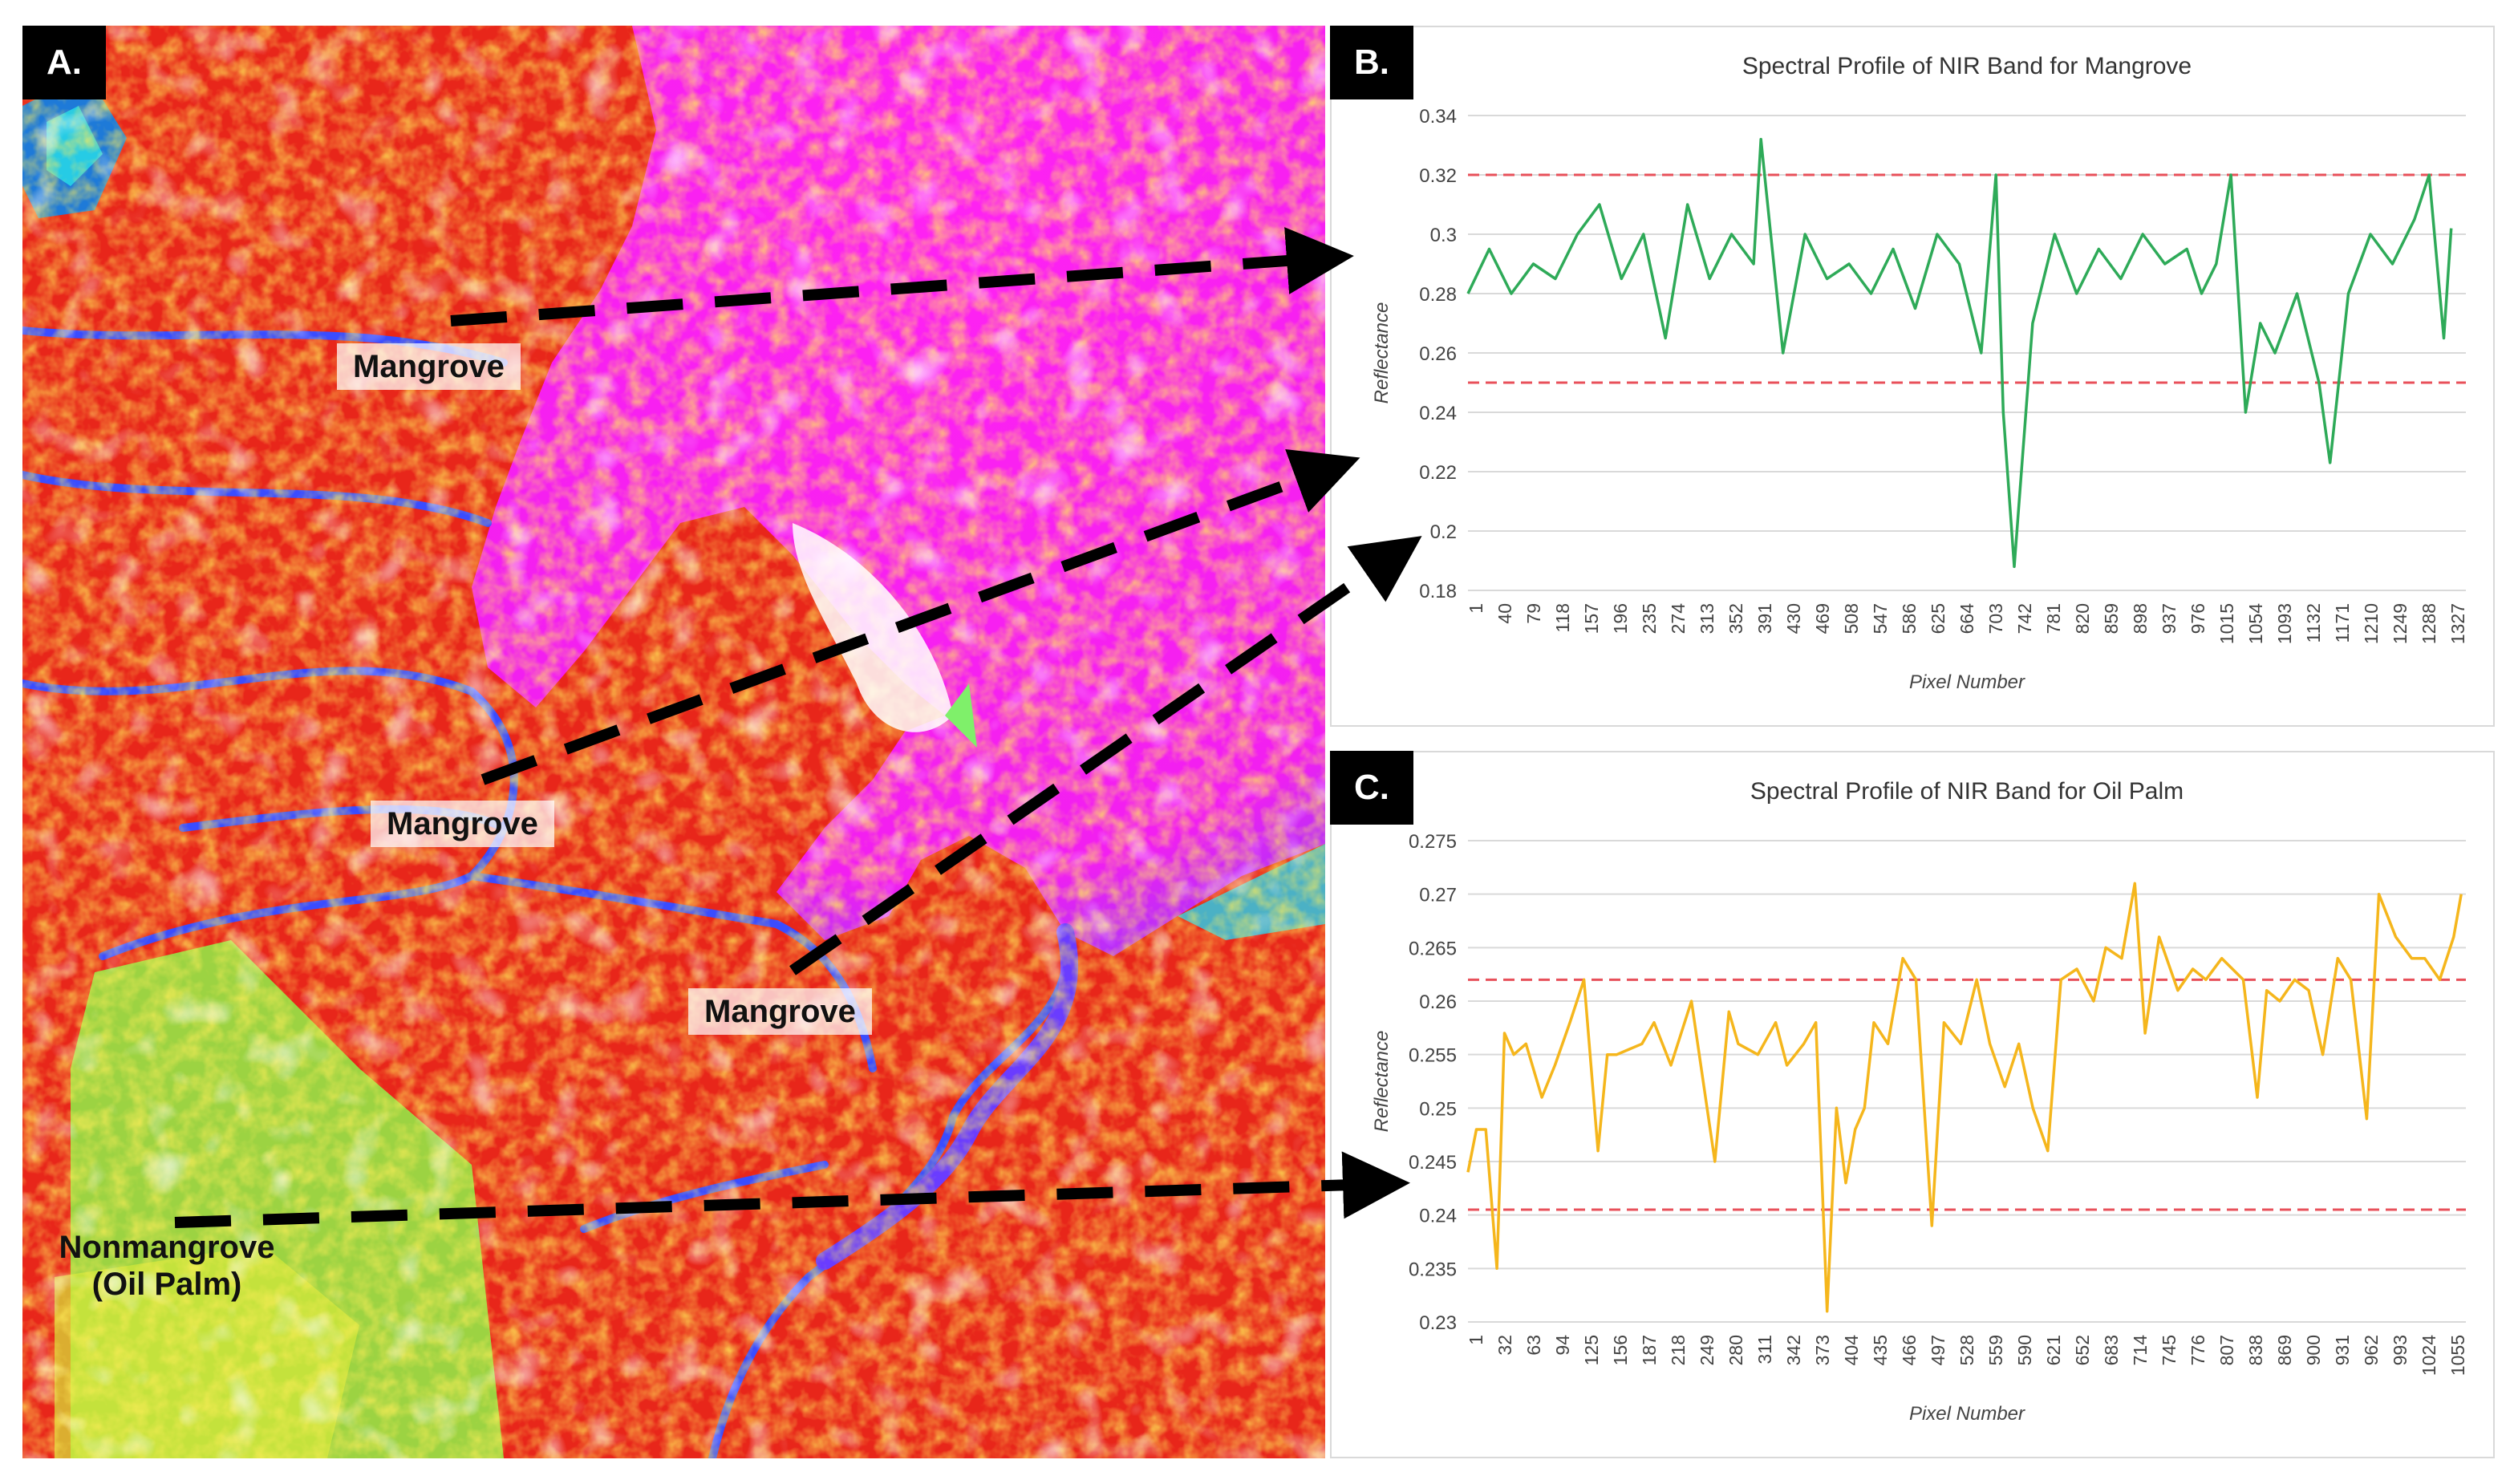  What do you see at coordinates (1735, 1350) in the screenshot?
I see `chart-c-x-tick-label: 280` at bounding box center [1735, 1350].